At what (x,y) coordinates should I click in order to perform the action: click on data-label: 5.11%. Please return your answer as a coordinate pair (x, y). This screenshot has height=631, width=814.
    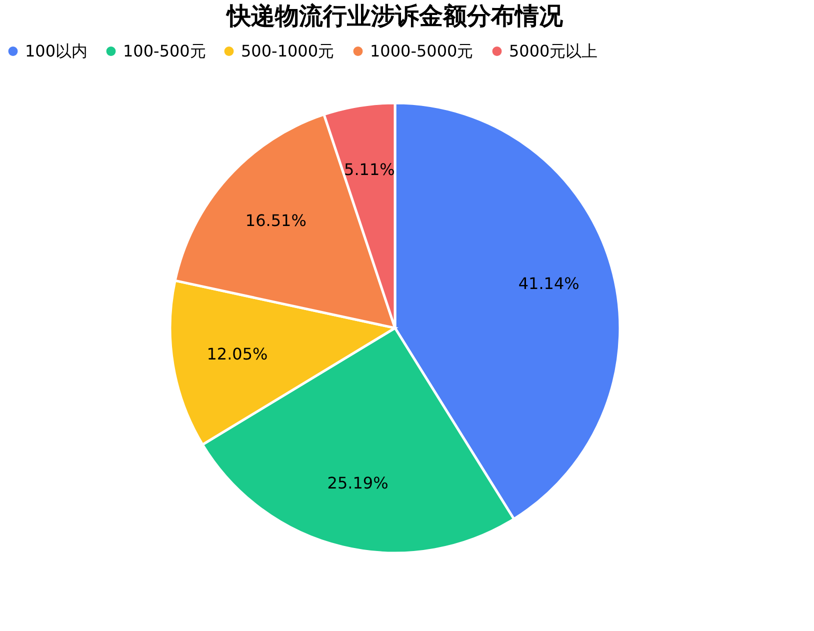
    Looking at the image, I should click on (369, 170).